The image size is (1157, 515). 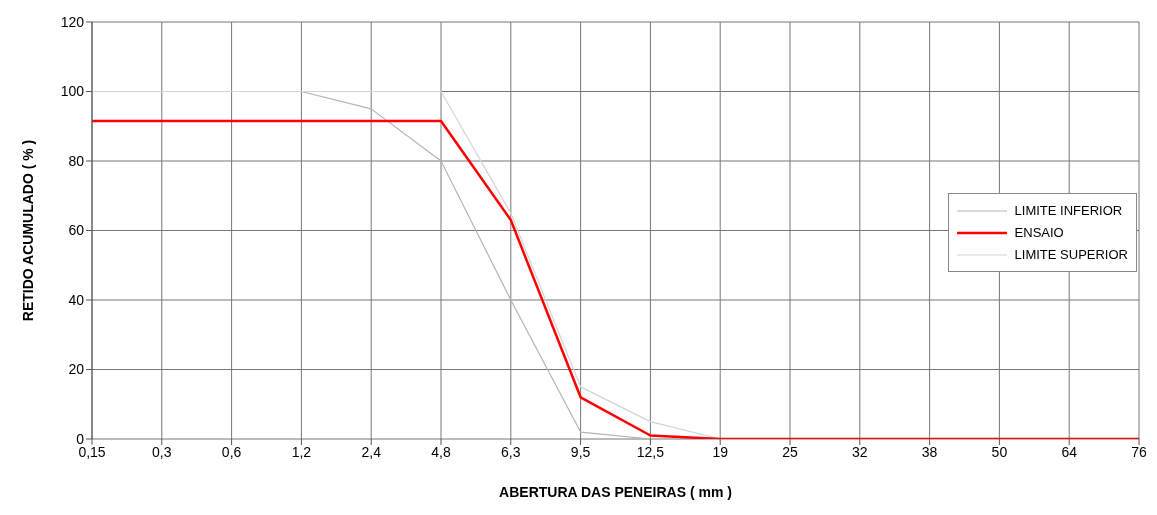 I want to click on legend-label: LIMITE SUPERIOR, so click(x=1071, y=254).